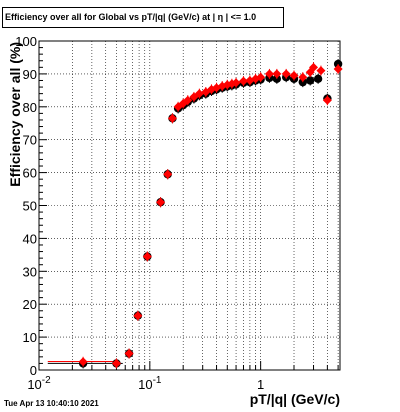 This screenshot has width=400, height=412. I want to click on y-tick-label: 20, so click(30, 304).